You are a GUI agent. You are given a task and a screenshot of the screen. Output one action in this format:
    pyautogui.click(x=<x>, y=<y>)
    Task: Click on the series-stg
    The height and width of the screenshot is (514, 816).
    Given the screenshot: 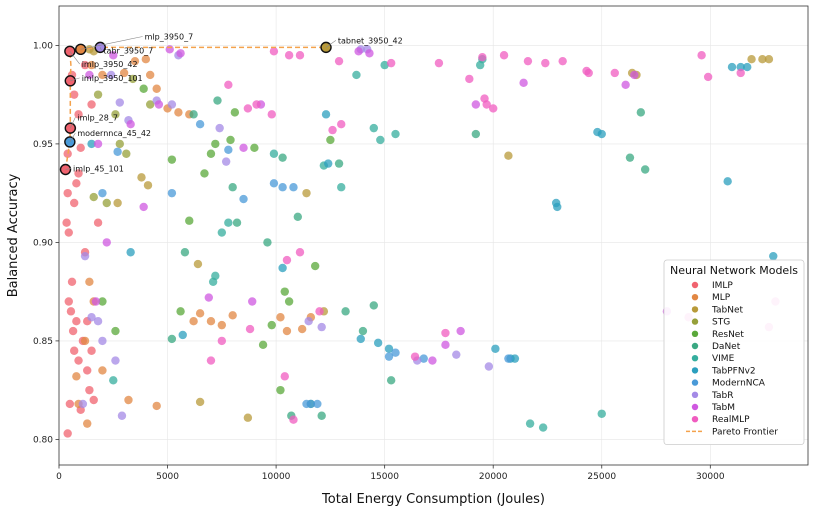 What is the action you would take?
    pyautogui.click(x=122, y=141)
    